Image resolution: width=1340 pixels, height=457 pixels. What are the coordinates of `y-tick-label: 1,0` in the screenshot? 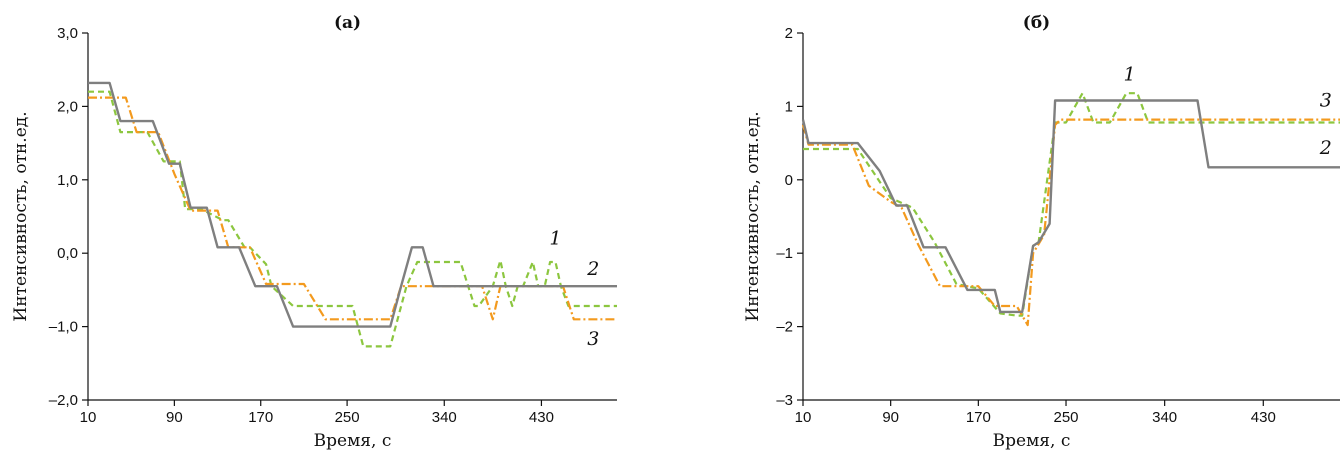 It's located at (67, 180).